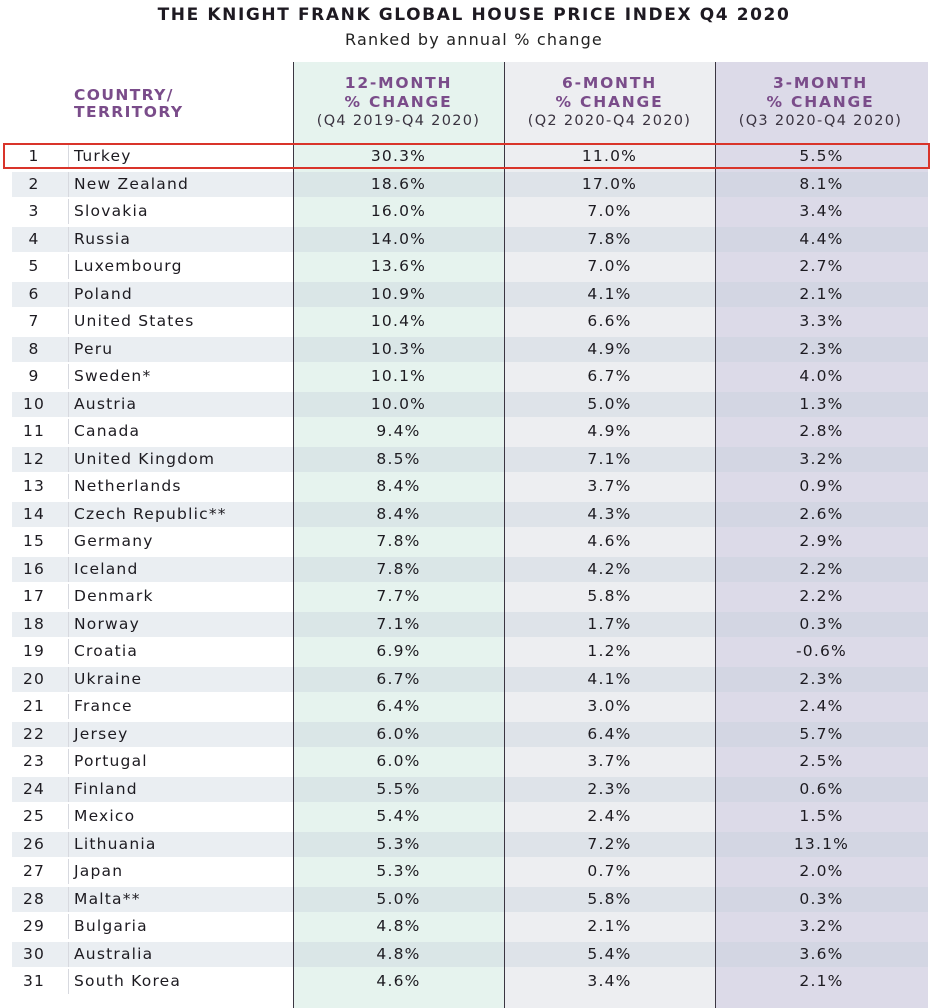 The height and width of the screenshot is (1008, 934). Describe the element at coordinates (34, 678) in the screenshot. I see `rank-cell: 20` at that location.